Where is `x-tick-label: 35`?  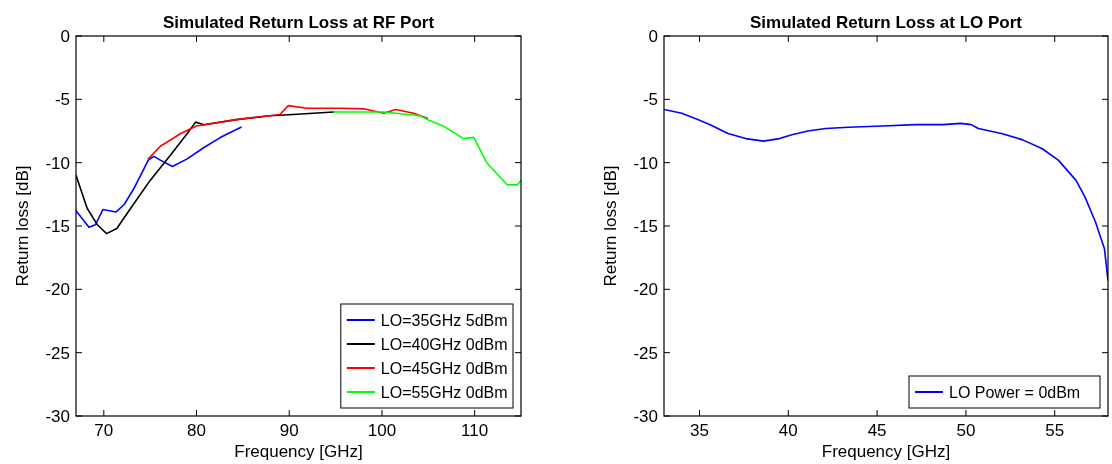
x-tick-label: 35 is located at coordinates (699, 430).